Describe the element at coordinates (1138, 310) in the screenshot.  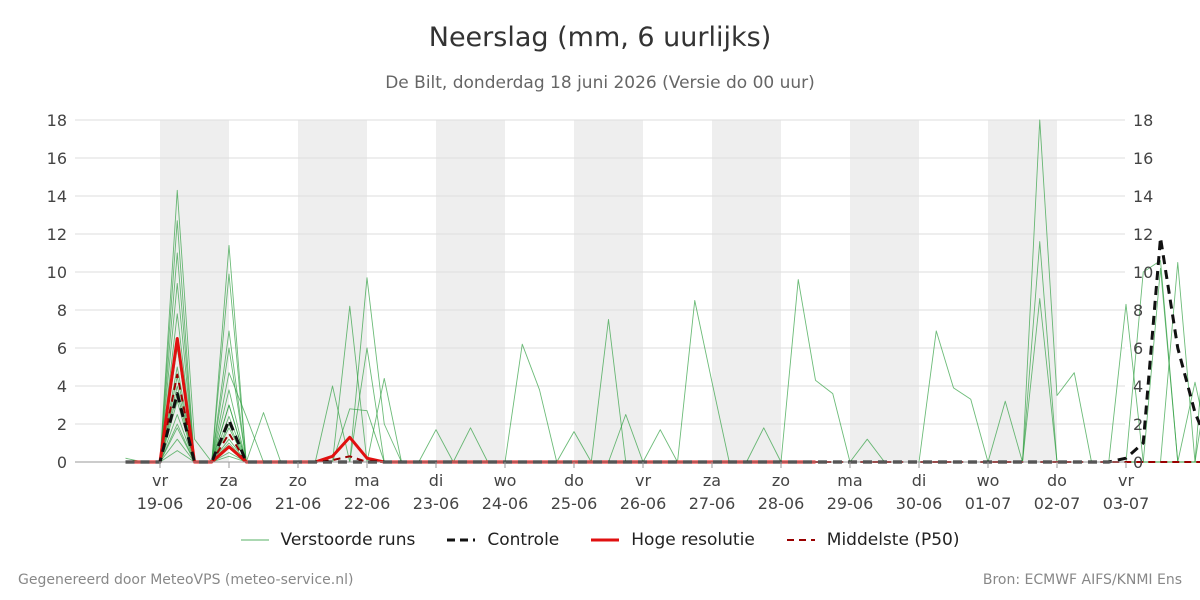
I see `y-tick-right-8: 8` at that location.